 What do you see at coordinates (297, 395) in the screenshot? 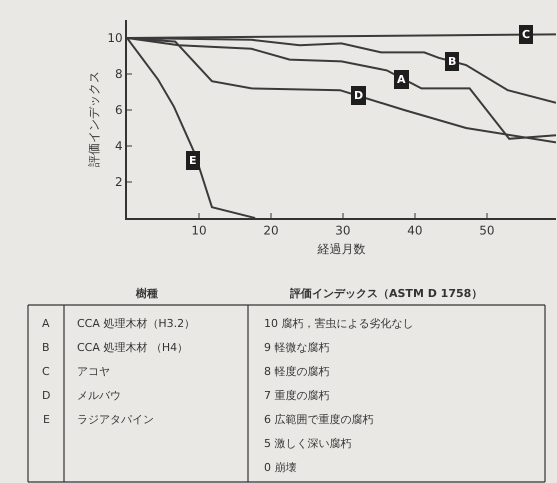
I see `text: 7 重度の腐朽` at bounding box center [297, 395].